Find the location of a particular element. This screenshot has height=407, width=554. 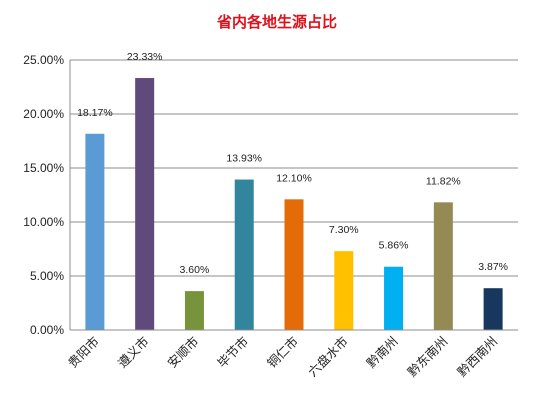

y-tick-label: 20.00% is located at coordinates (43, 114).